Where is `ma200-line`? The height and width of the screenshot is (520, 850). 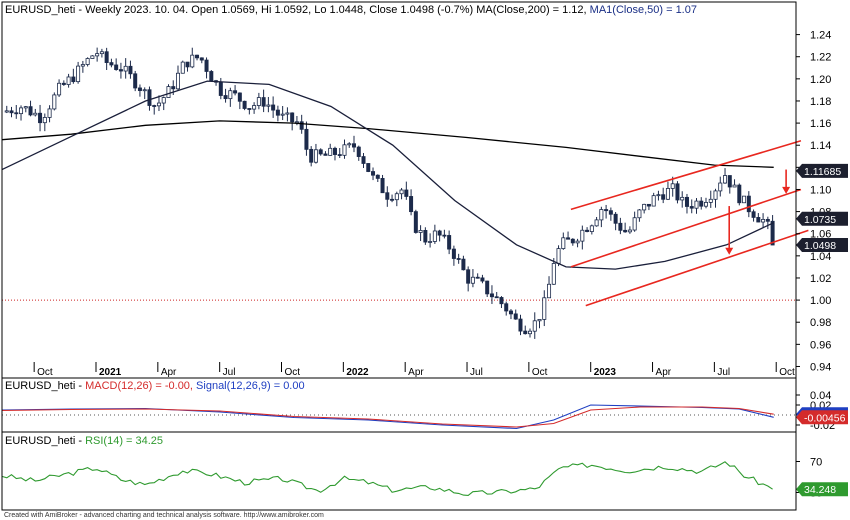
ma200-line is located at coordinates (387, 144).